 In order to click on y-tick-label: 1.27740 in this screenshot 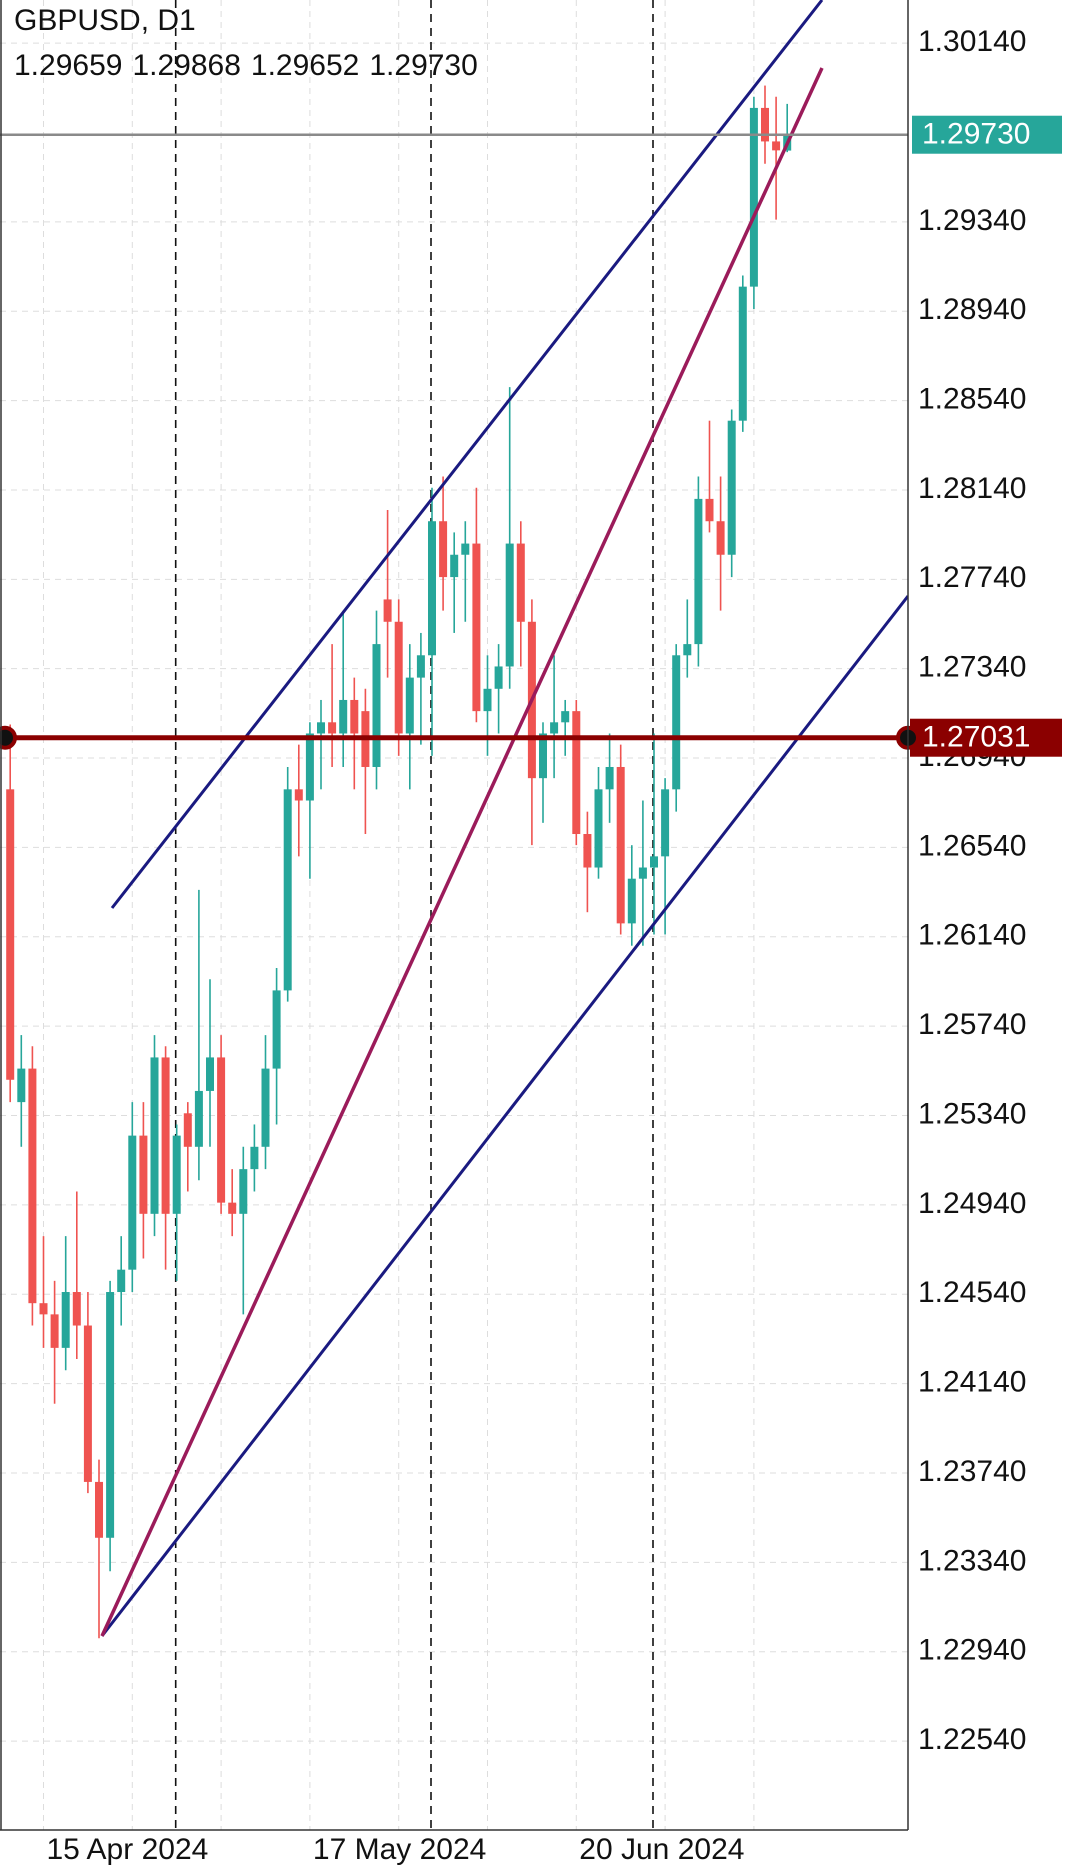, I will do `click(972, 577)`.